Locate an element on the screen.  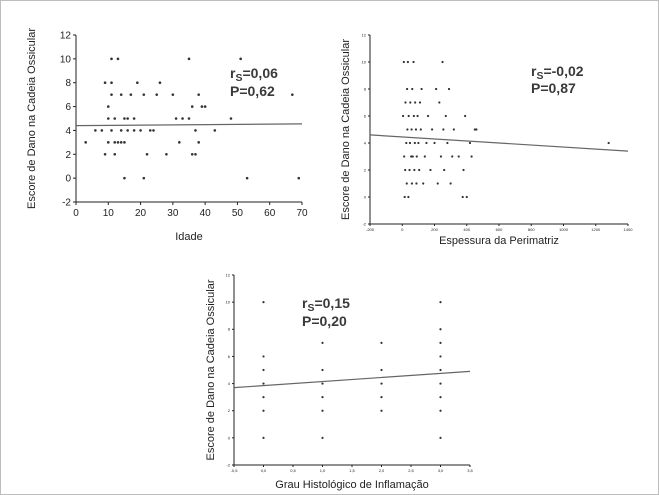
rs-prefix: r is located at coordinates (534, 71).